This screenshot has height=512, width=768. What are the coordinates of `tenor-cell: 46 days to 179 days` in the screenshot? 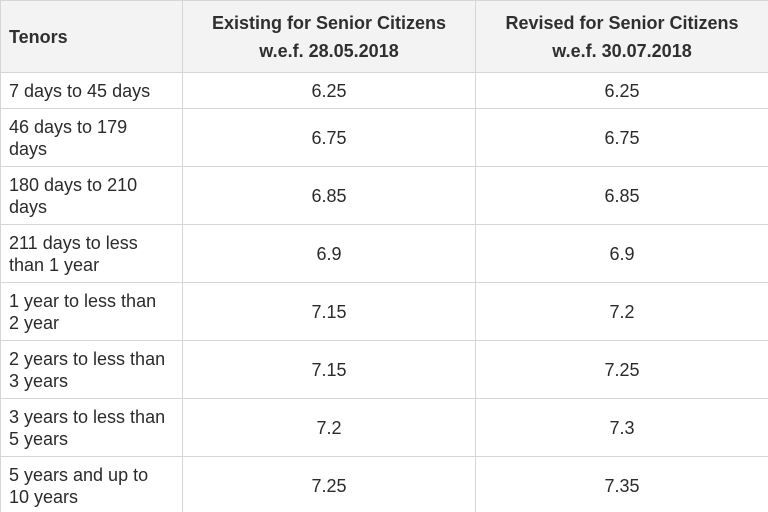 It's located at (91, 137).